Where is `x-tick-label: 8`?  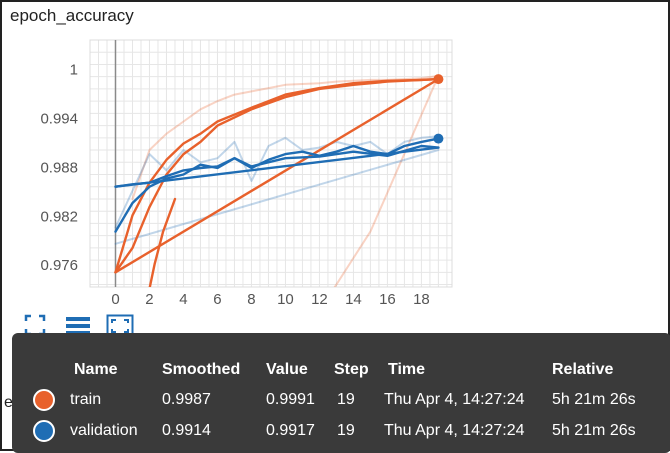 x-tick-label: 8 is located at coordinates (251, 299).